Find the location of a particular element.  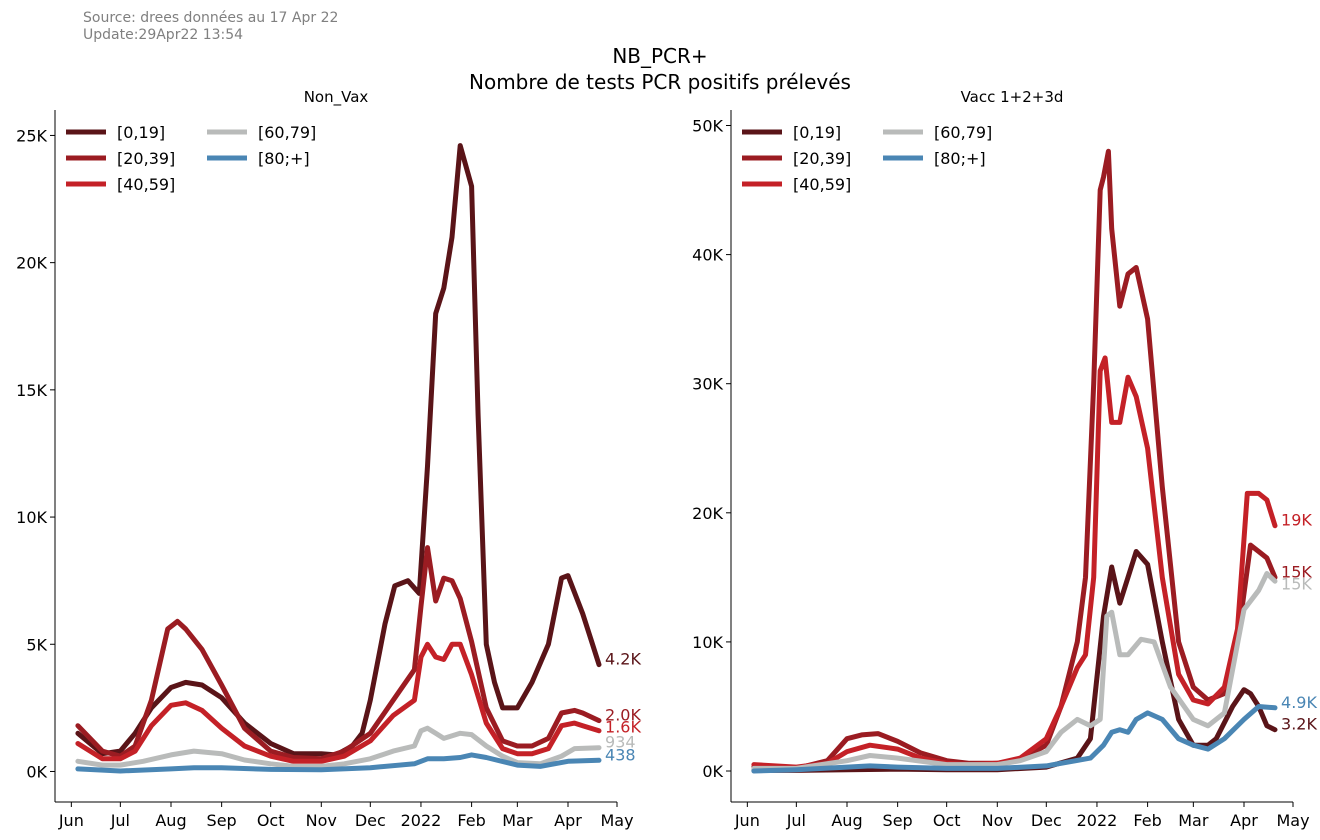

panel2-legend-label: [80;+] is located at coordinates (960, 158).